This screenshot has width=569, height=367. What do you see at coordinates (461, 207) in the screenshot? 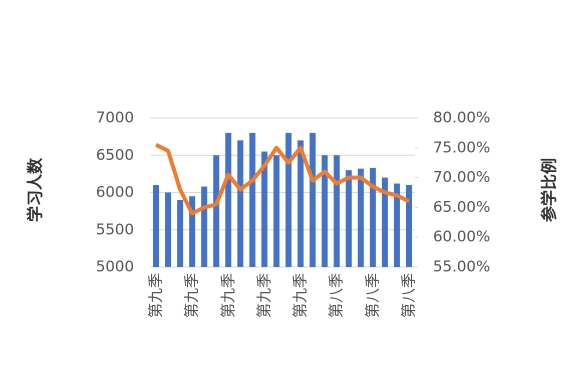
I see `y2-tick-label: 65.00%` at bounding box center [461, 207].